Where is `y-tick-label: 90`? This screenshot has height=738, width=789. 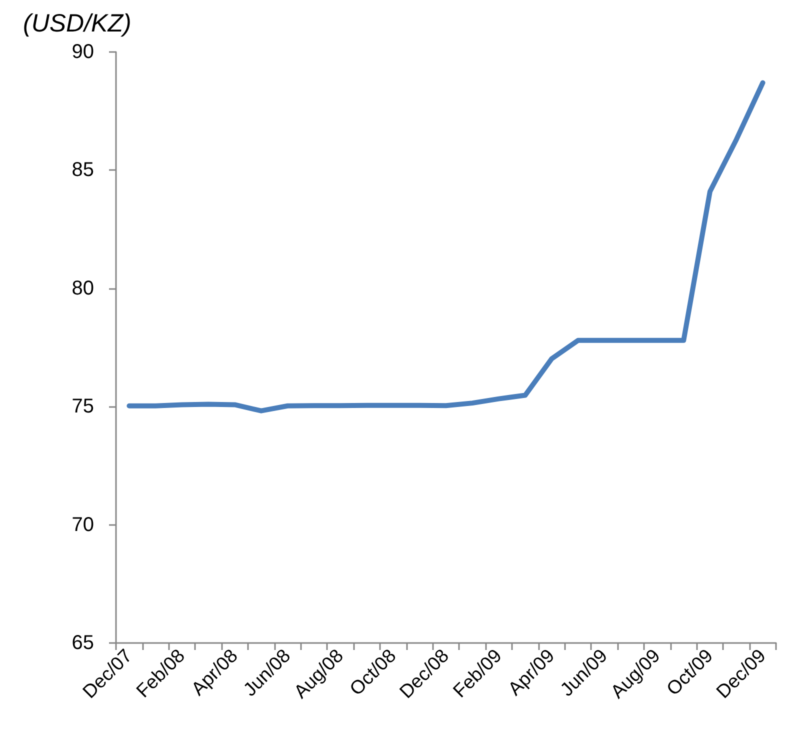
y-tick-label: 90 is located at coordinates (83, 52).